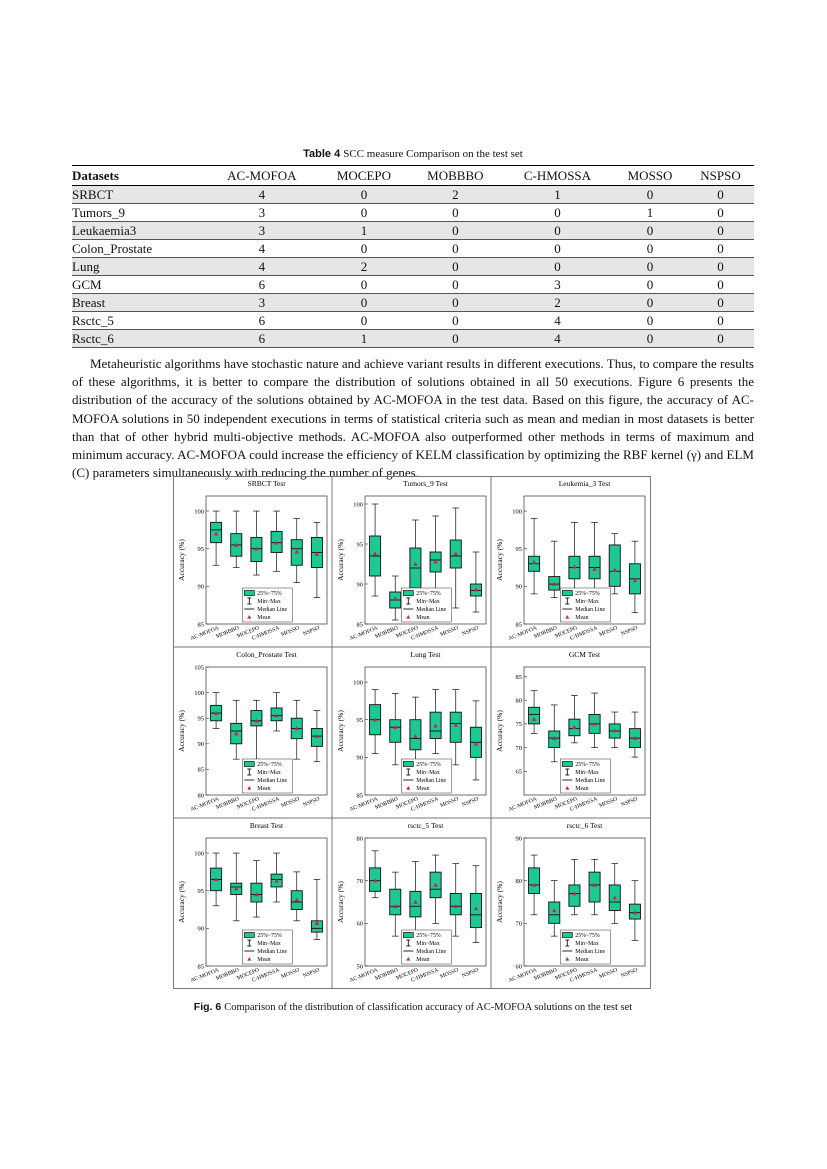  Describe the element at coordinates (322, 154) in the screenshot. I see `table-label: Table 4` at that location.